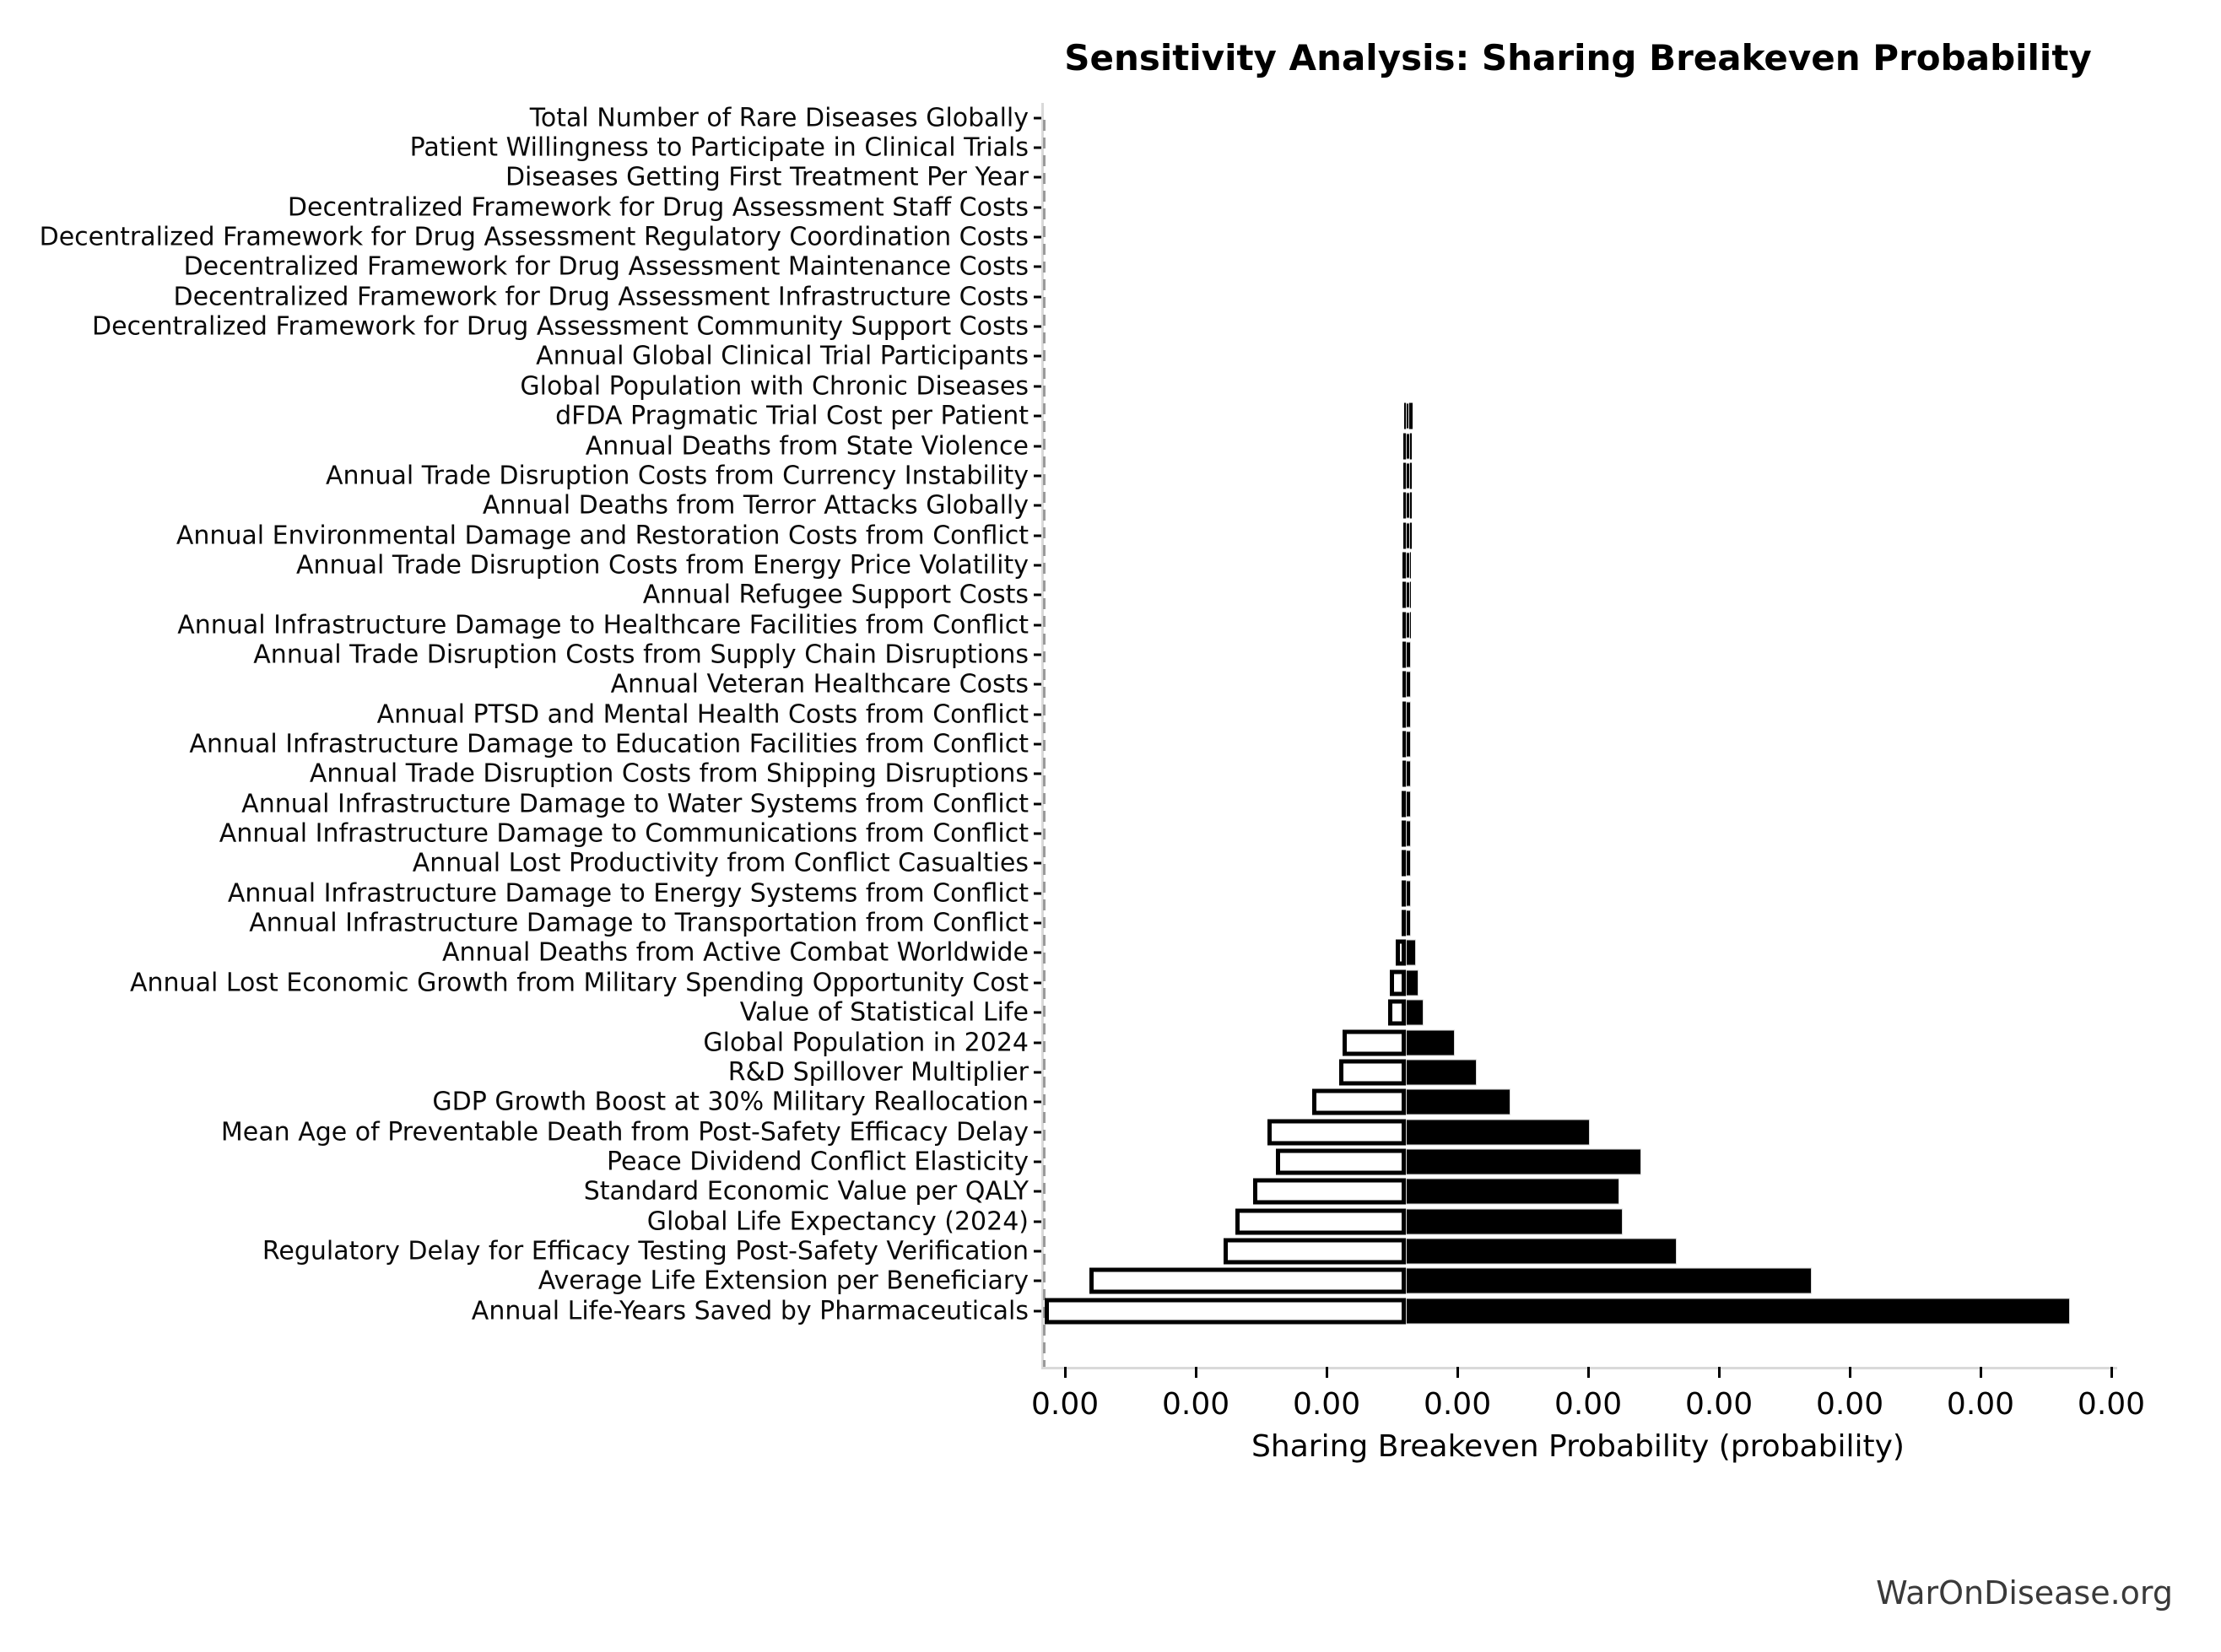 The width and height of the screenshot is (2221, 1652). Describe the element at coordinates (1351, 446) in the screenshot. I see `bar-row: Annual Deaths from State Violence` at that location.